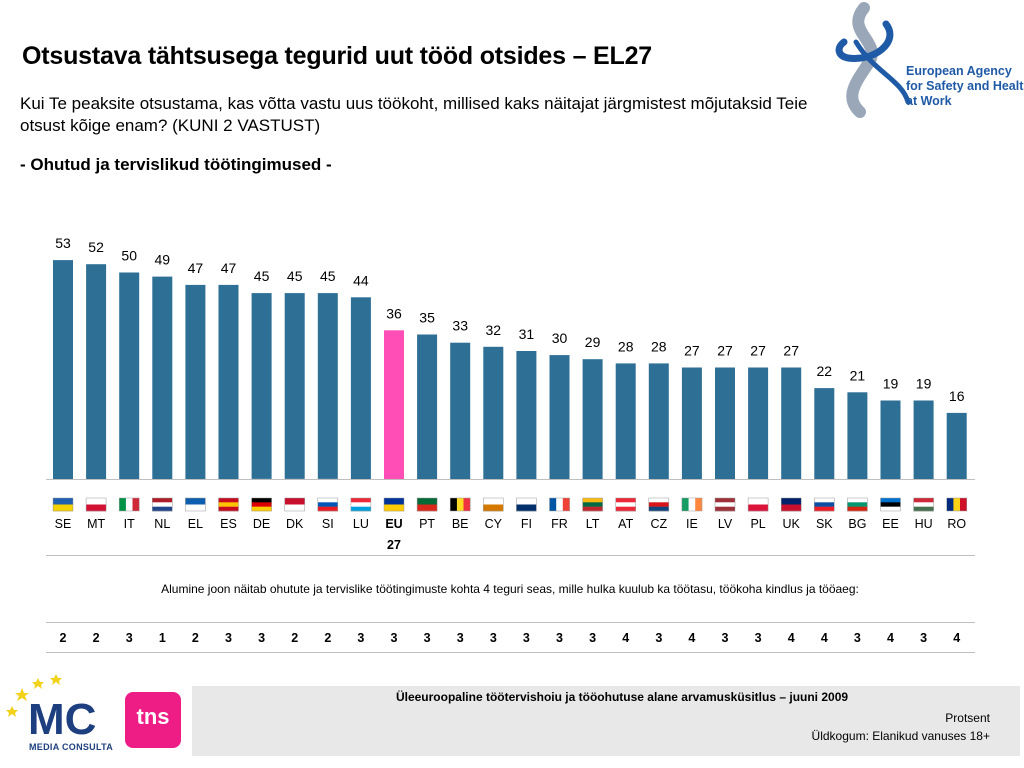 This screenshot has height=768, width=1024. I want to click on value-label-fr: 30, so click(560, 338).